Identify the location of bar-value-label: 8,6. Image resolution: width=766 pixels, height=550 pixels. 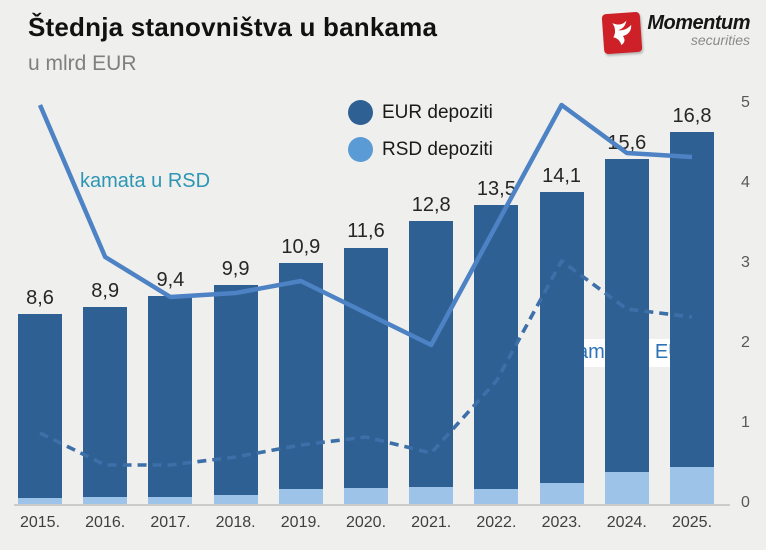
(40, 298).